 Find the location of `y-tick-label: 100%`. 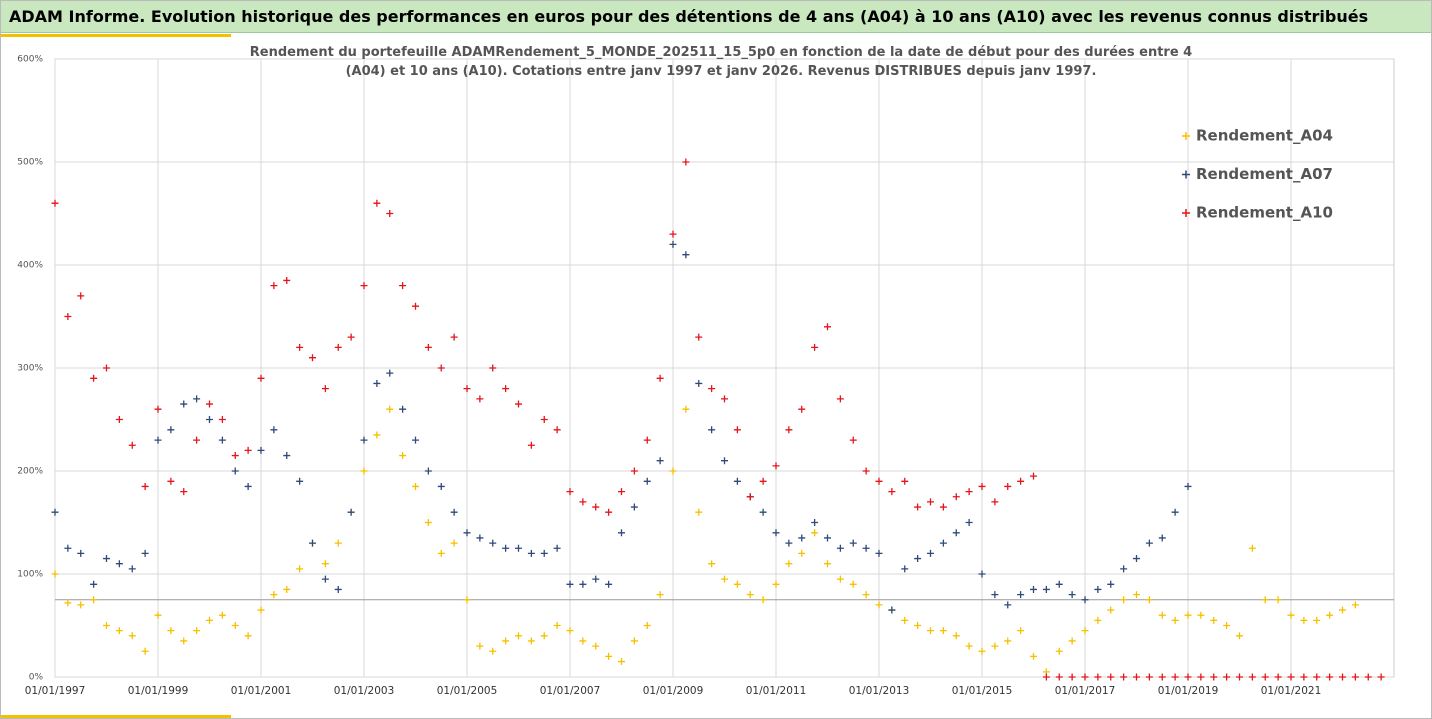

y-tick-label: 100% is located at coordinates (30, 575).